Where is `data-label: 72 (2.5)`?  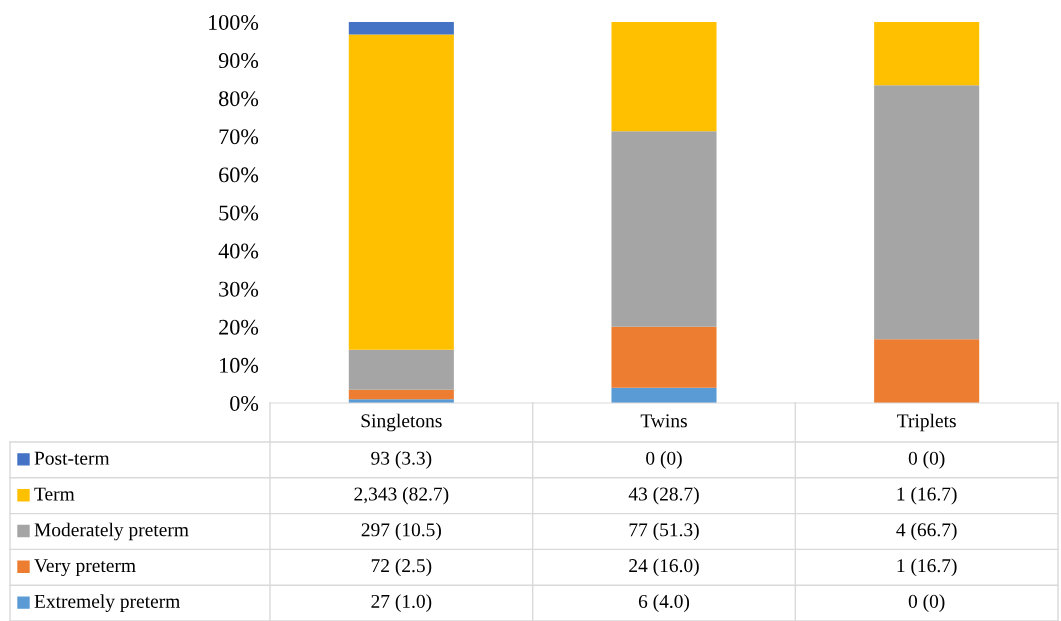 data-label: 72 (2.5) is located at coordinates (401, 567).